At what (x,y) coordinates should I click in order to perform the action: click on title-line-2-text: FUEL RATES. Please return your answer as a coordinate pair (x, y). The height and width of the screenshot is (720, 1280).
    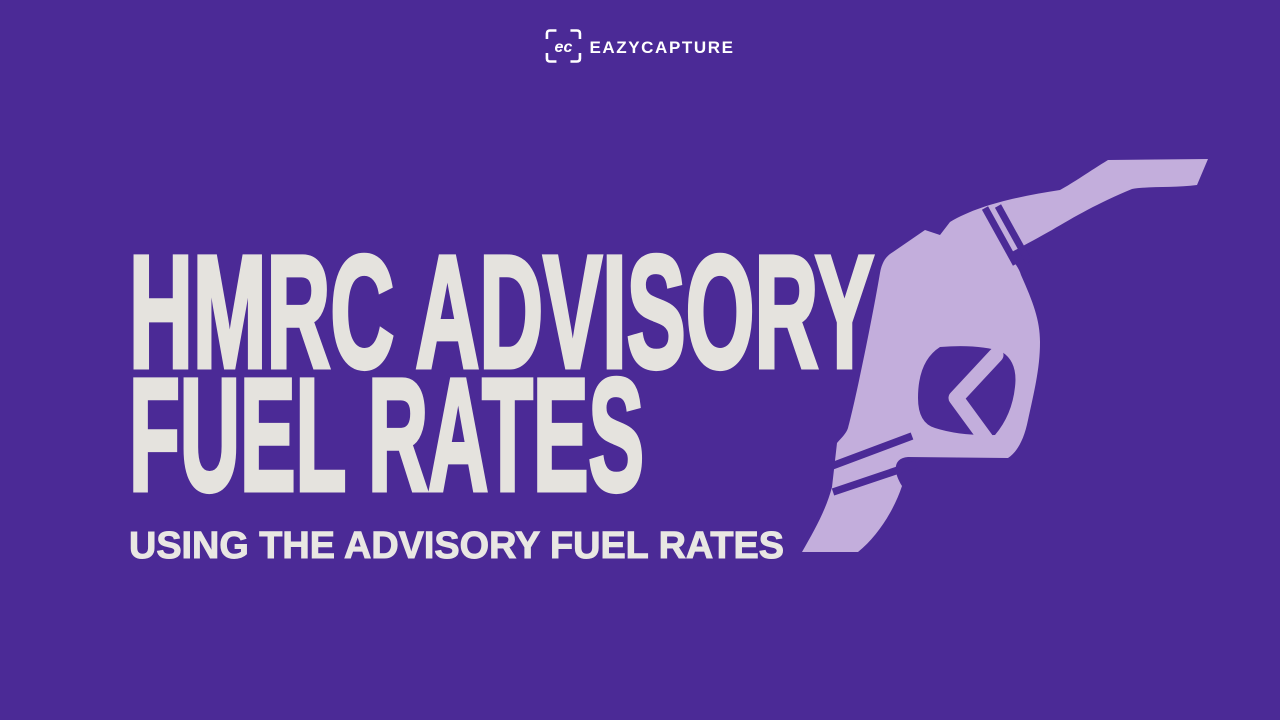
    Looking at the image, I should click on (386, 434).